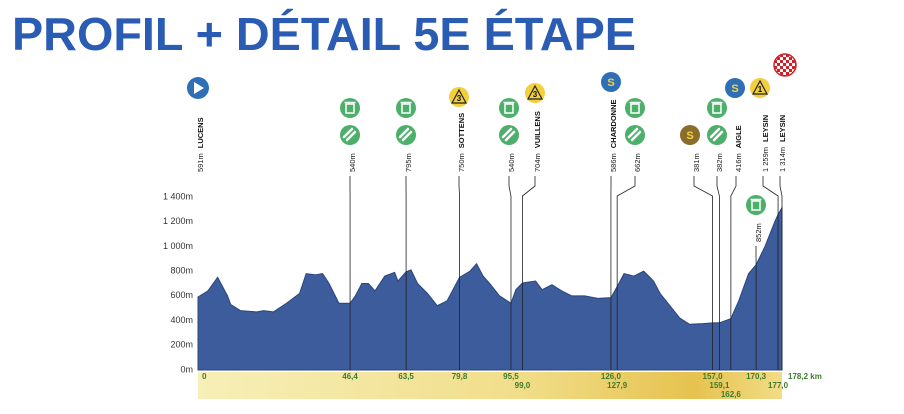 This screenshot has height=414, width=904. Describe the element at coordinates (178, 196) in the screenshot. I see `y-tick-label: 1 400m` at that location.